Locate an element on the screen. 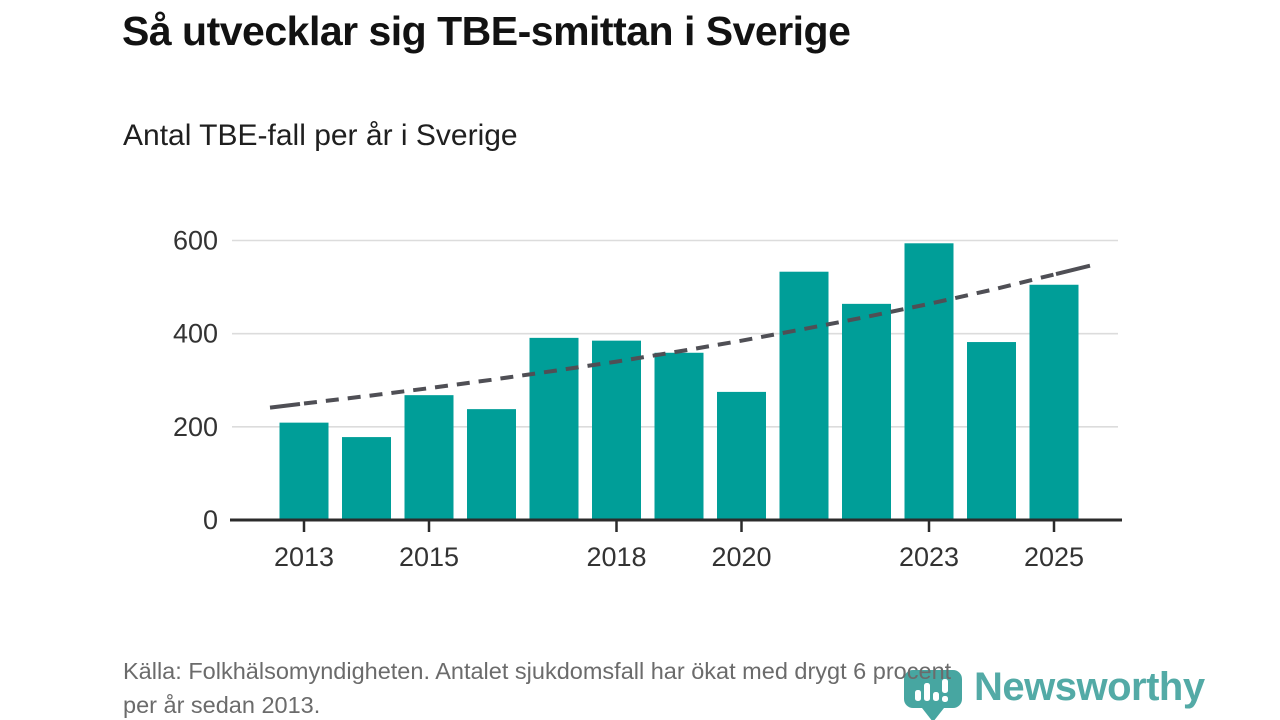 The height and width of the screenshot is (720, 1280). y-axis-label: 200 is located at coordinates (195, 427).